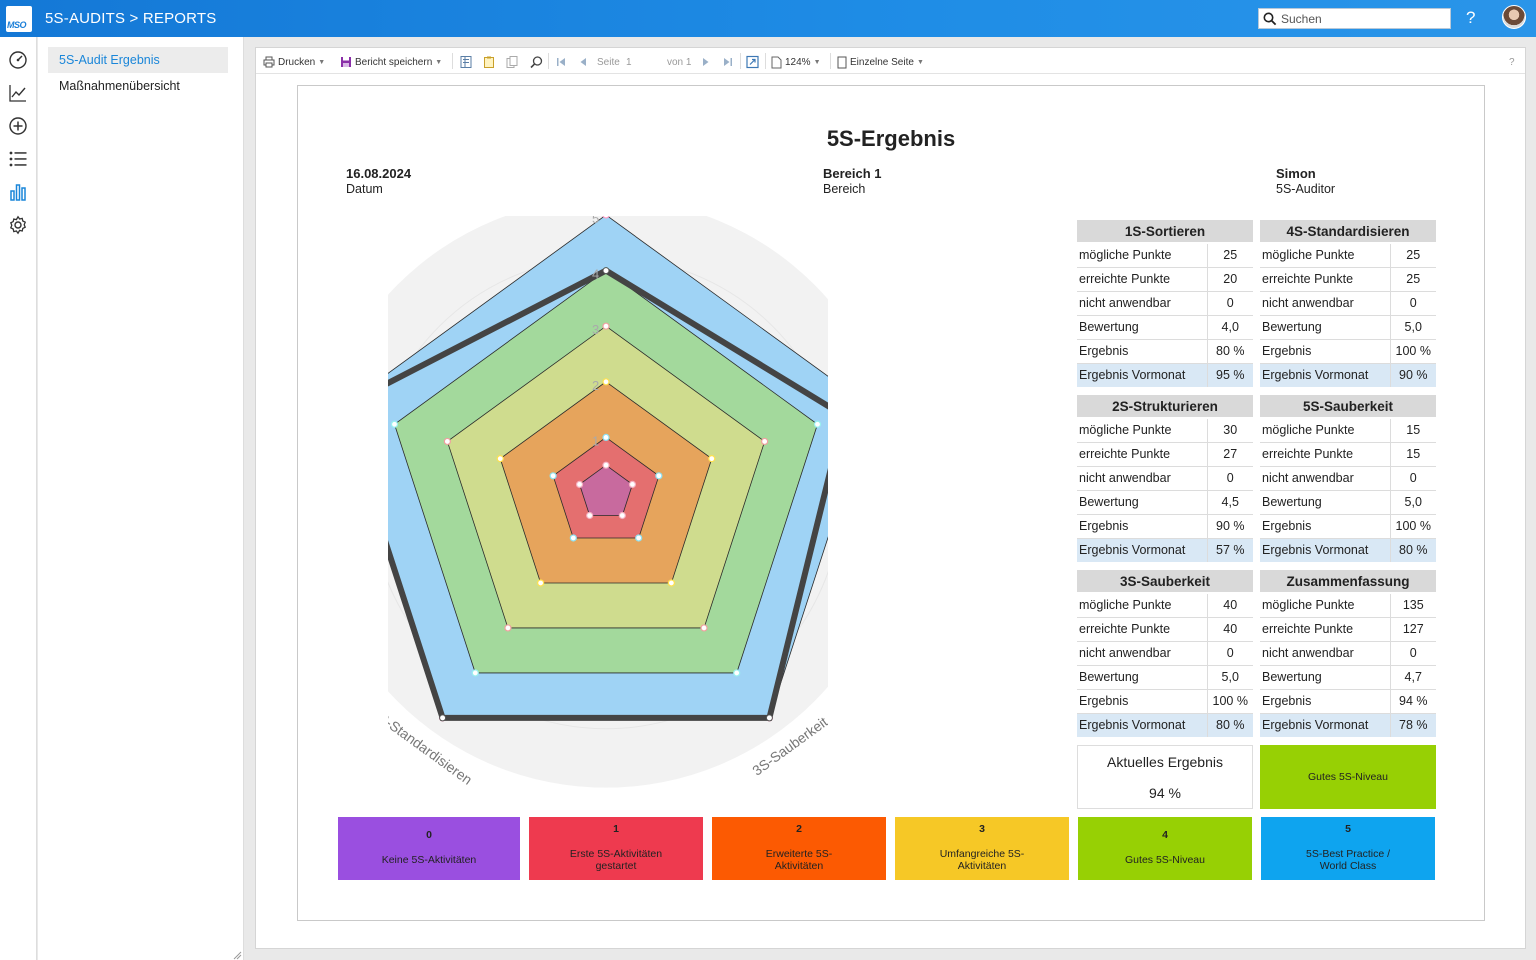 This screenshot has width=1536, height=960. I want to click on table-row: erreichte Punkte 40, so click(1165, 629).